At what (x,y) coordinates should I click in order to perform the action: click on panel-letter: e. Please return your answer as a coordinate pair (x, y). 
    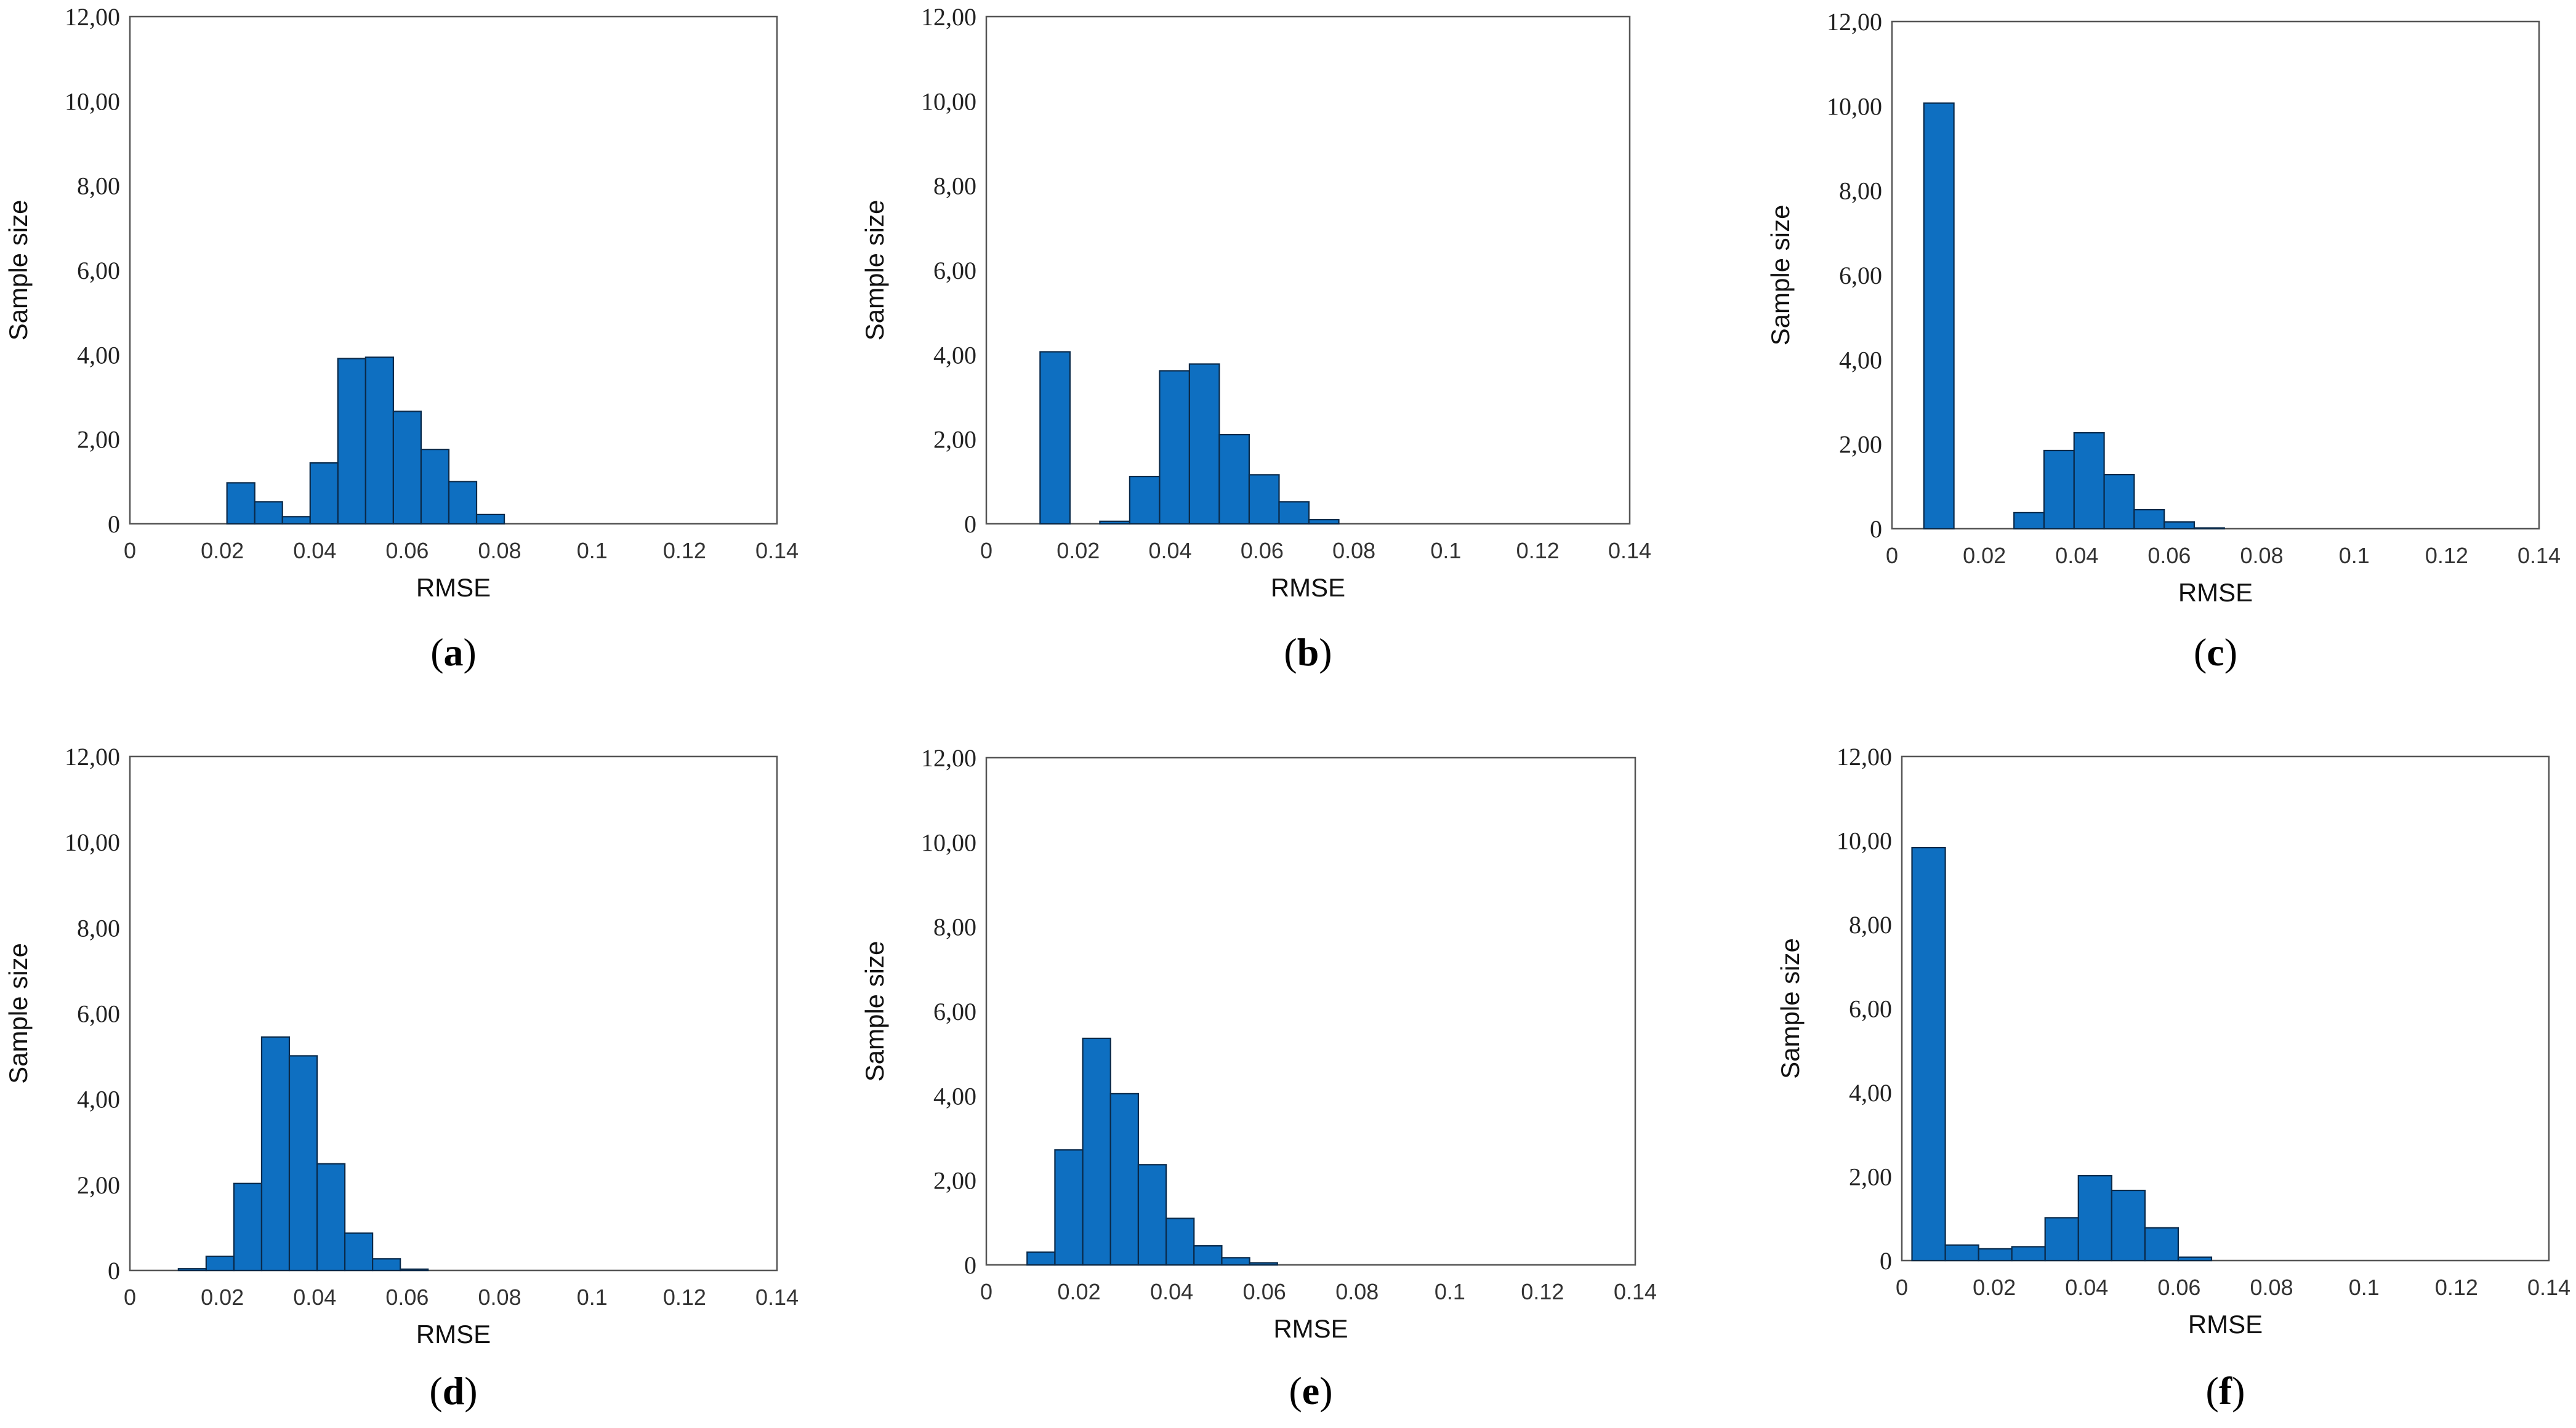
    Looking at the image, I should click on (1310, 1391).